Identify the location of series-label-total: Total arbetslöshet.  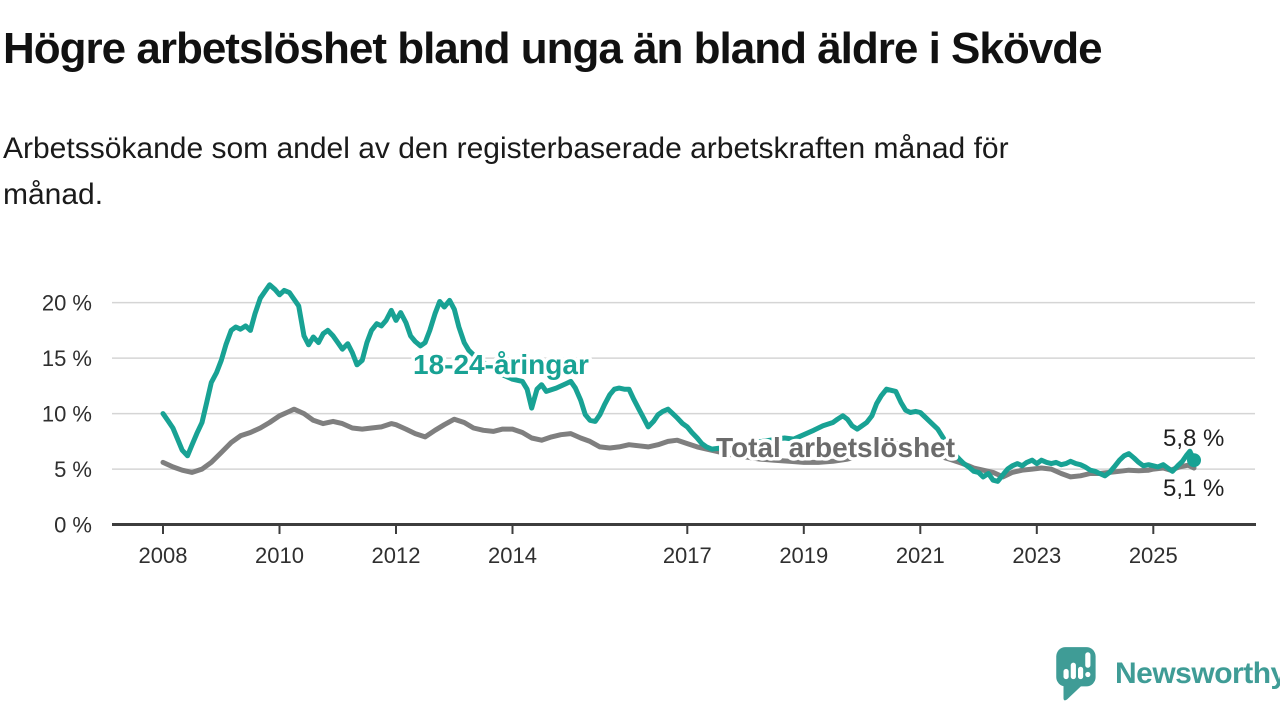
(835, 447).